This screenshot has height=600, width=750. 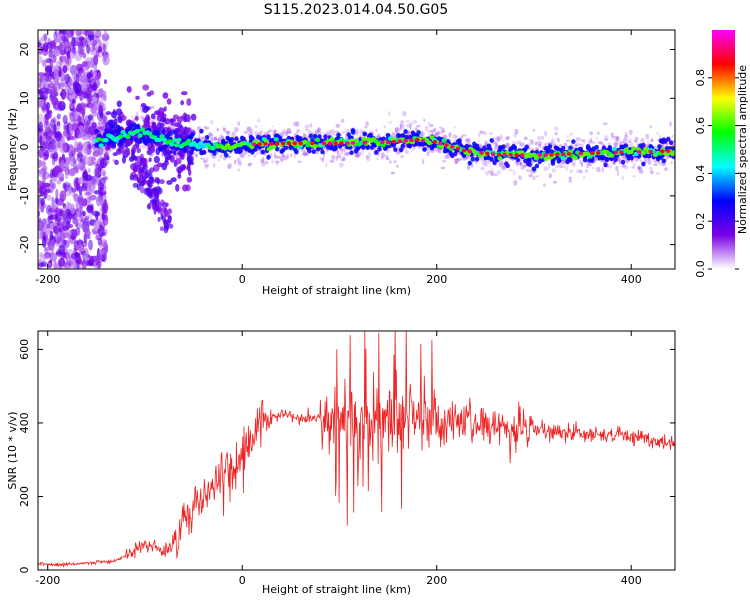 What do you see at coordinates (162, 182) in the screenshot?
I see `branch-cell` at bounding box center [162, 182].